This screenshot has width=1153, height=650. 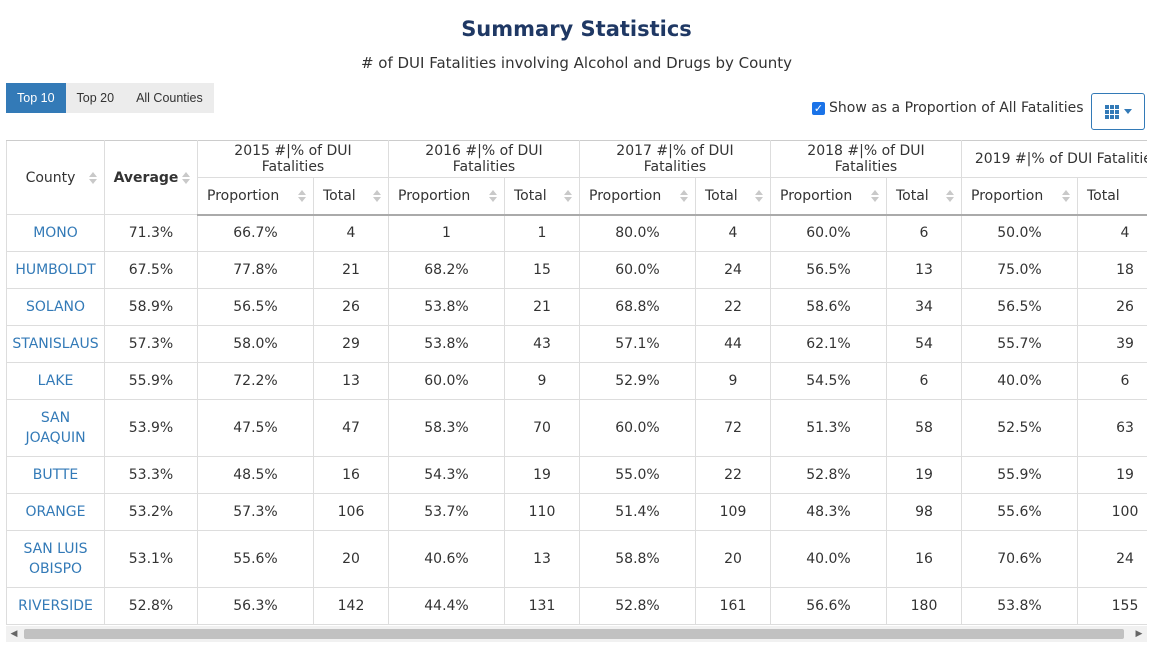 I want to click on column-visibility-button, so click(x=1118, y=111).